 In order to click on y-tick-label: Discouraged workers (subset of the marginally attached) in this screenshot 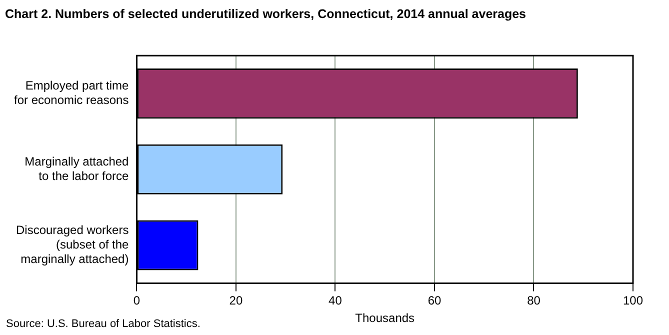, I will do `click(73, 244)`.